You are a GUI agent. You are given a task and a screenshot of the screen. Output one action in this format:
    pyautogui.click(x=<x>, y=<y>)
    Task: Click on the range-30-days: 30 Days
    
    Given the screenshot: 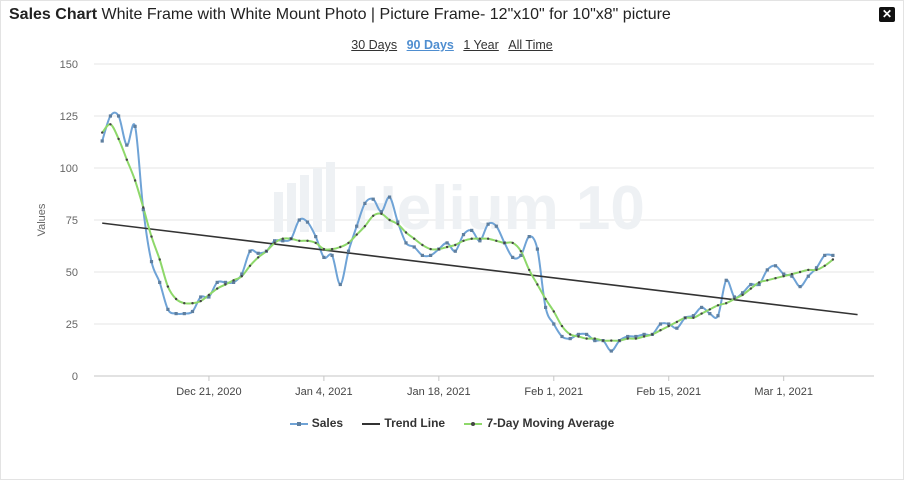 What is the action you would take?
    pyautogui.click(x=374, y=45)
    